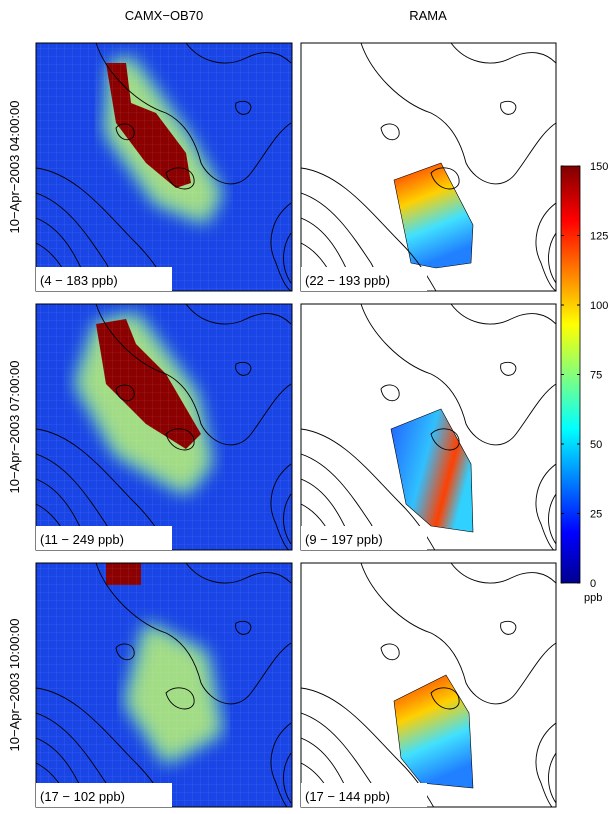  Describe the element at coordinates (14, 684) in the screenshot. I see `row-label: 10−Apr−2003 10:00:00` at that location.